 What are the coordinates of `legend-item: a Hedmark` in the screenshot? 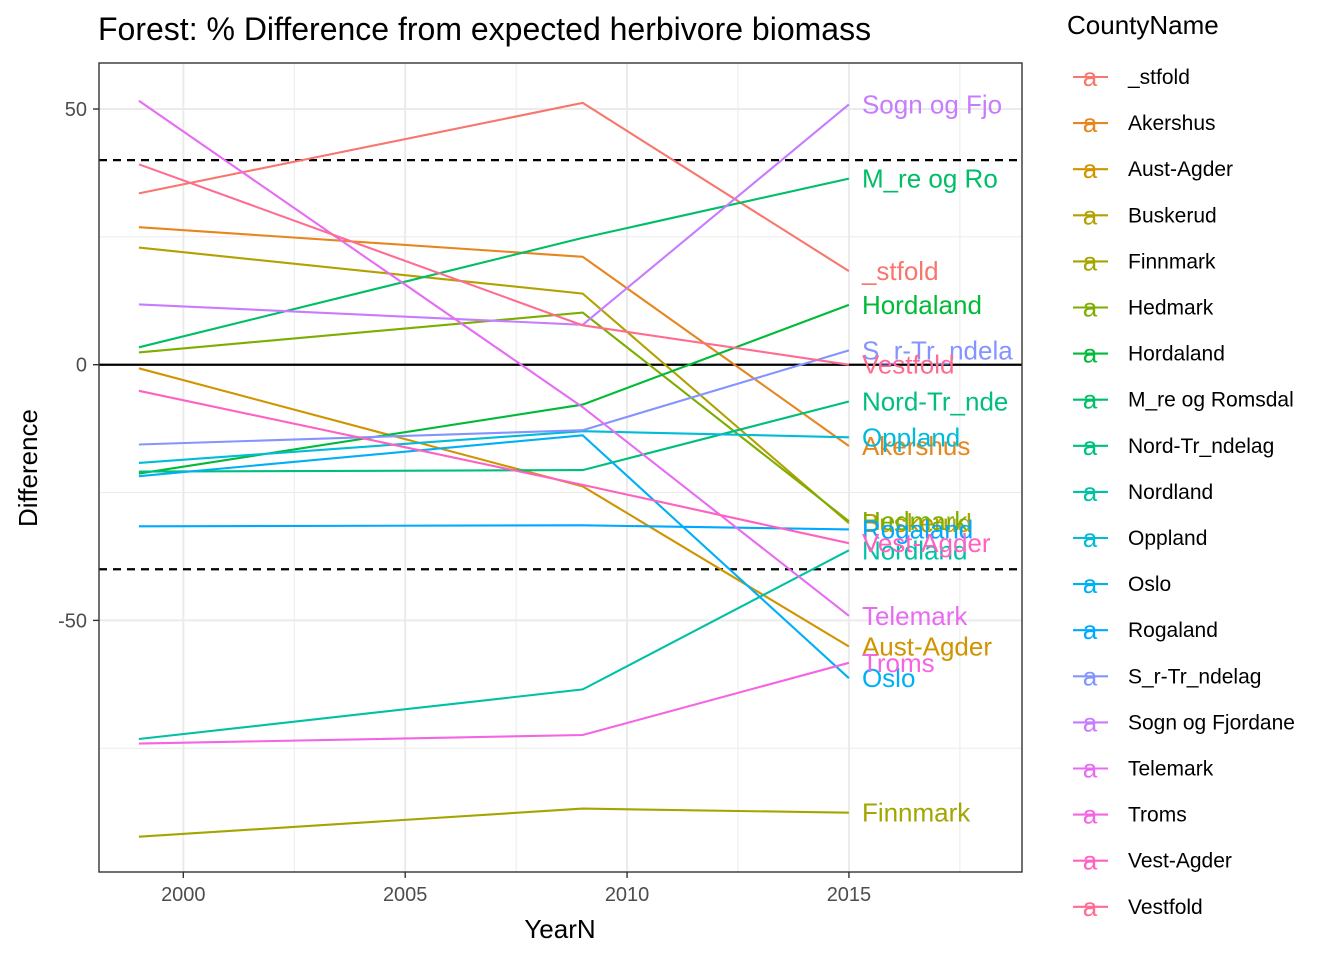 It's located at (1143, 308).